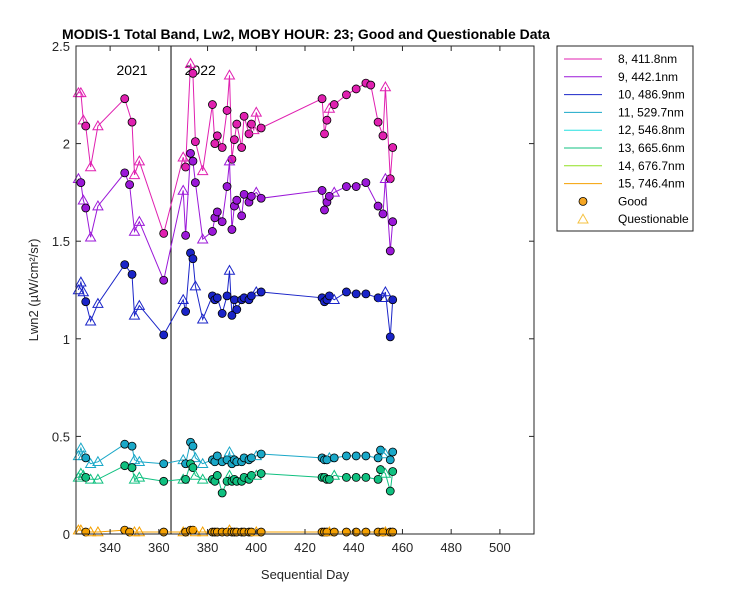 The image size is (750, 600). Describe the element at coordinates (647, 59) in the screenshot. I see `legend-label-0: 8, 411.8nm` at that location.